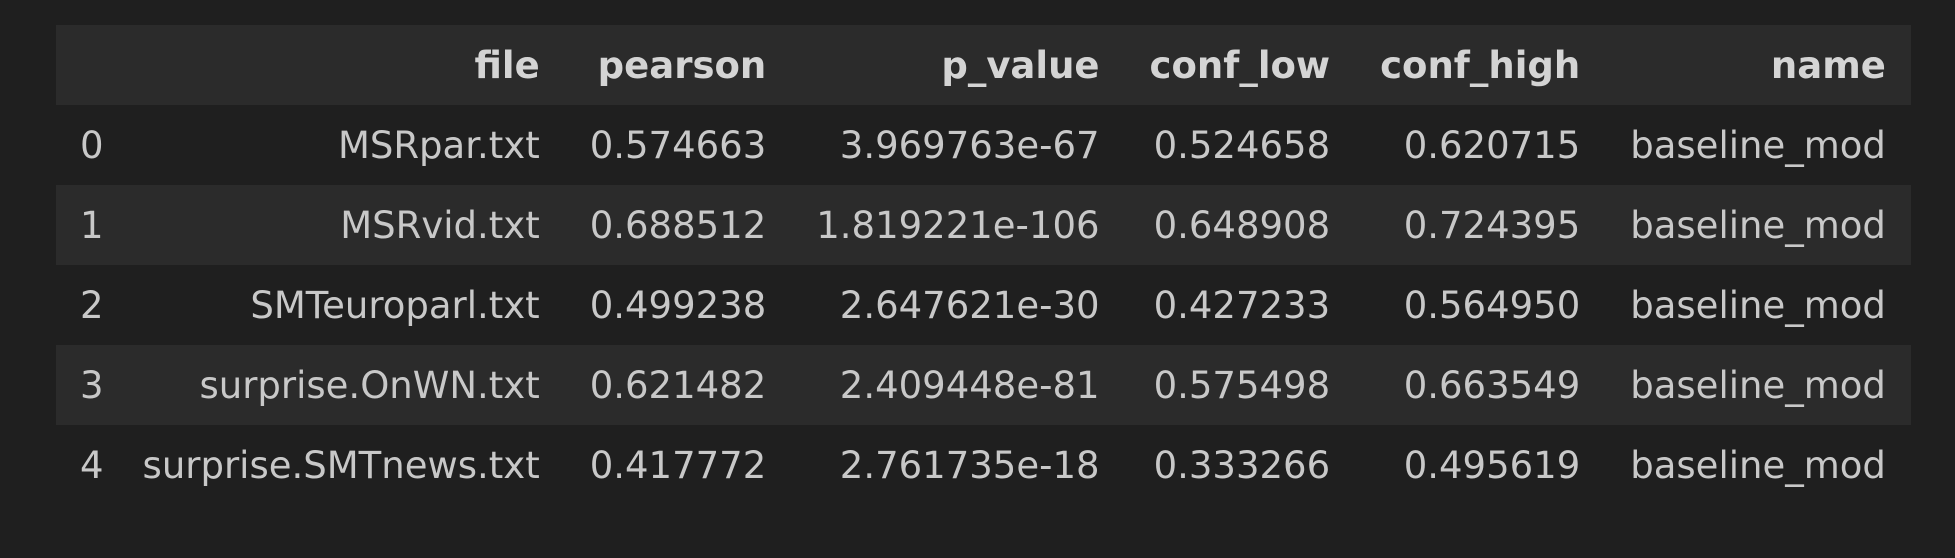  I want to click on cell-pearson: 0.621482, so click(678, 385).